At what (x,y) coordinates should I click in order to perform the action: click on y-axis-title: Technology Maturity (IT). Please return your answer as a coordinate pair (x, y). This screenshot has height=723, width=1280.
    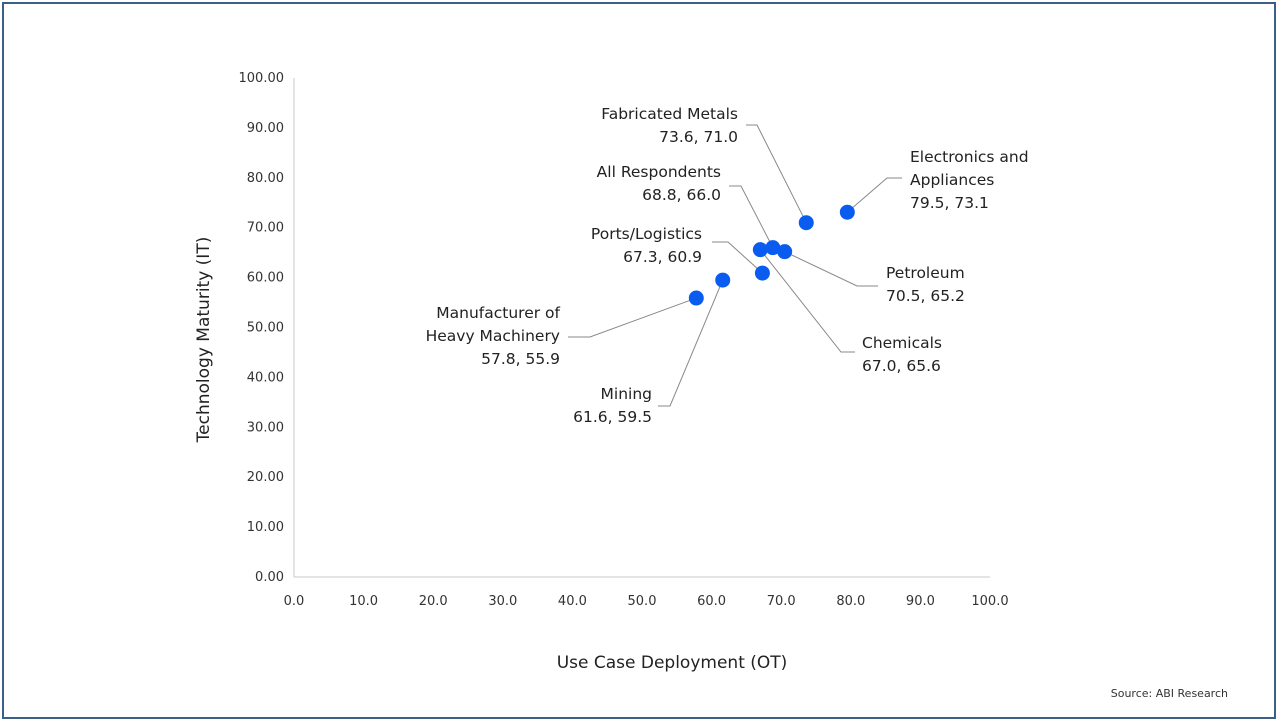
    Looking at the image, I should click on (204, 340).